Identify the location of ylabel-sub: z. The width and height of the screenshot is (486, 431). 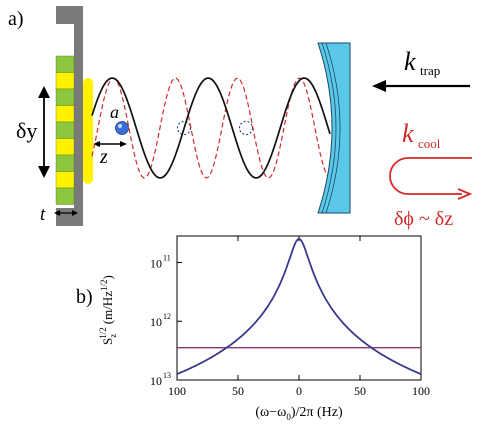
(113, 336).